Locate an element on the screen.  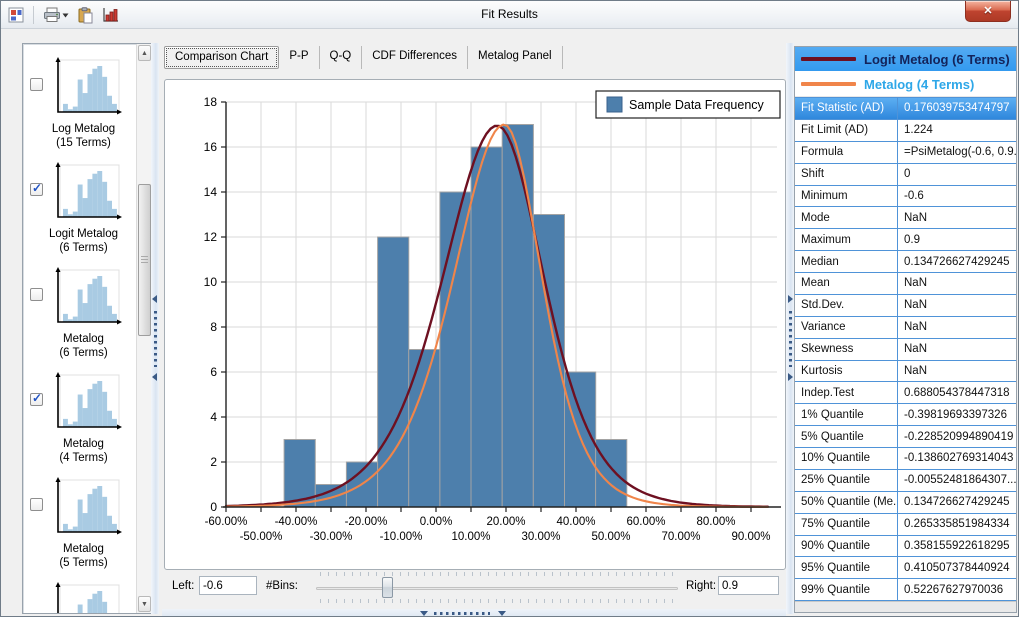
bins-slider is located at coordinates (497, 588).